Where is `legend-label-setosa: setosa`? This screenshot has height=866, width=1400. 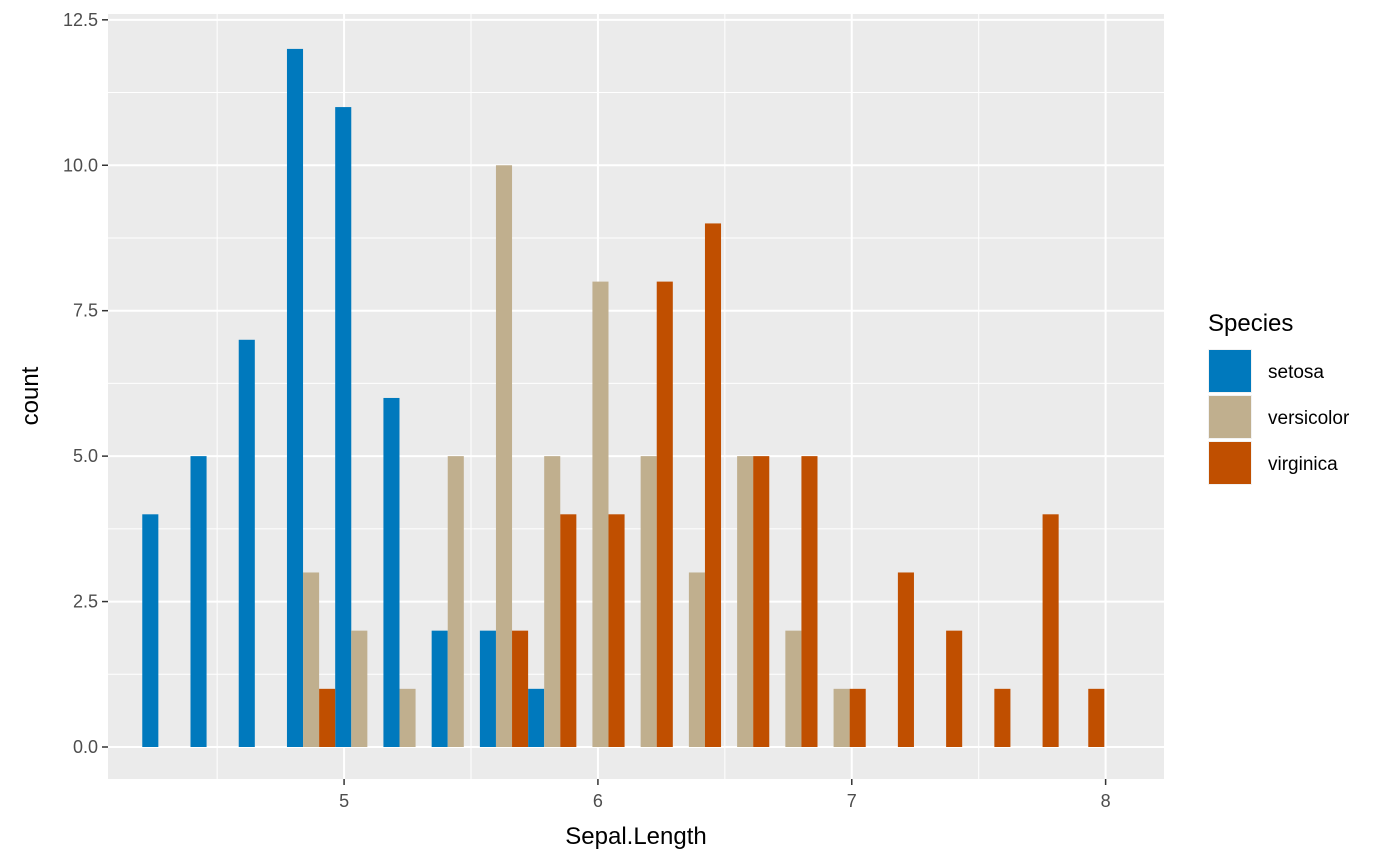 legend-label-setosa: setosa is located at coordinates (1296, 372).